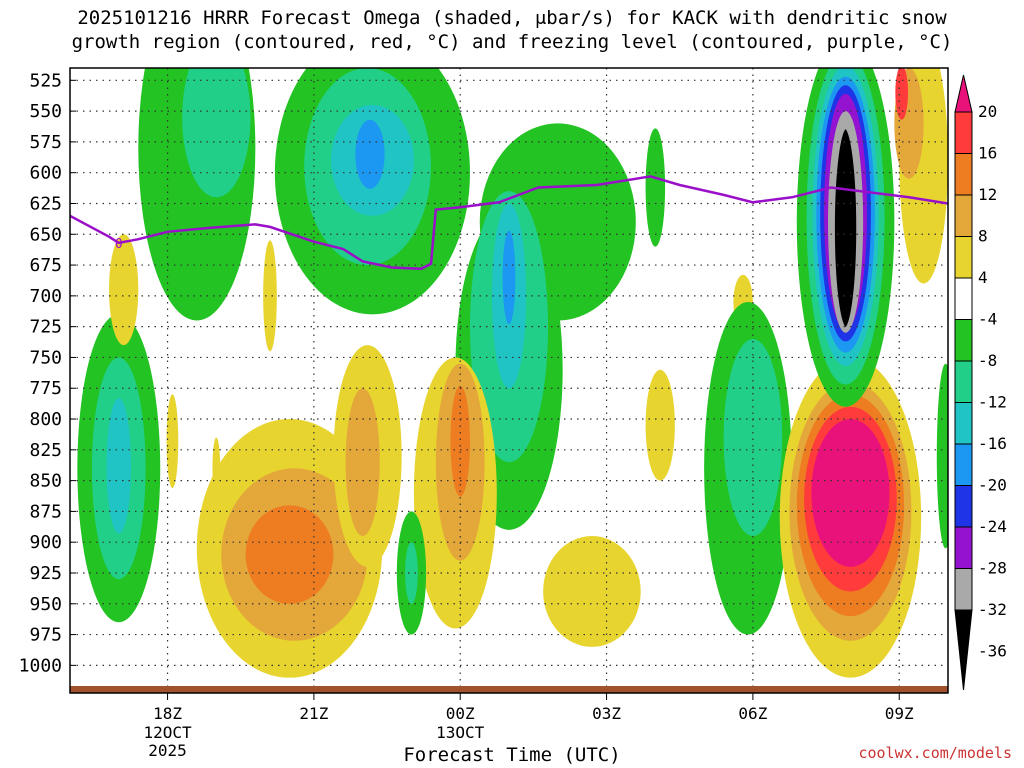  What do you see at coordinates (167, 750) in the screenshot?
I see `xtick-sub2-18Z: 2025` at bounding box center [167, 750].